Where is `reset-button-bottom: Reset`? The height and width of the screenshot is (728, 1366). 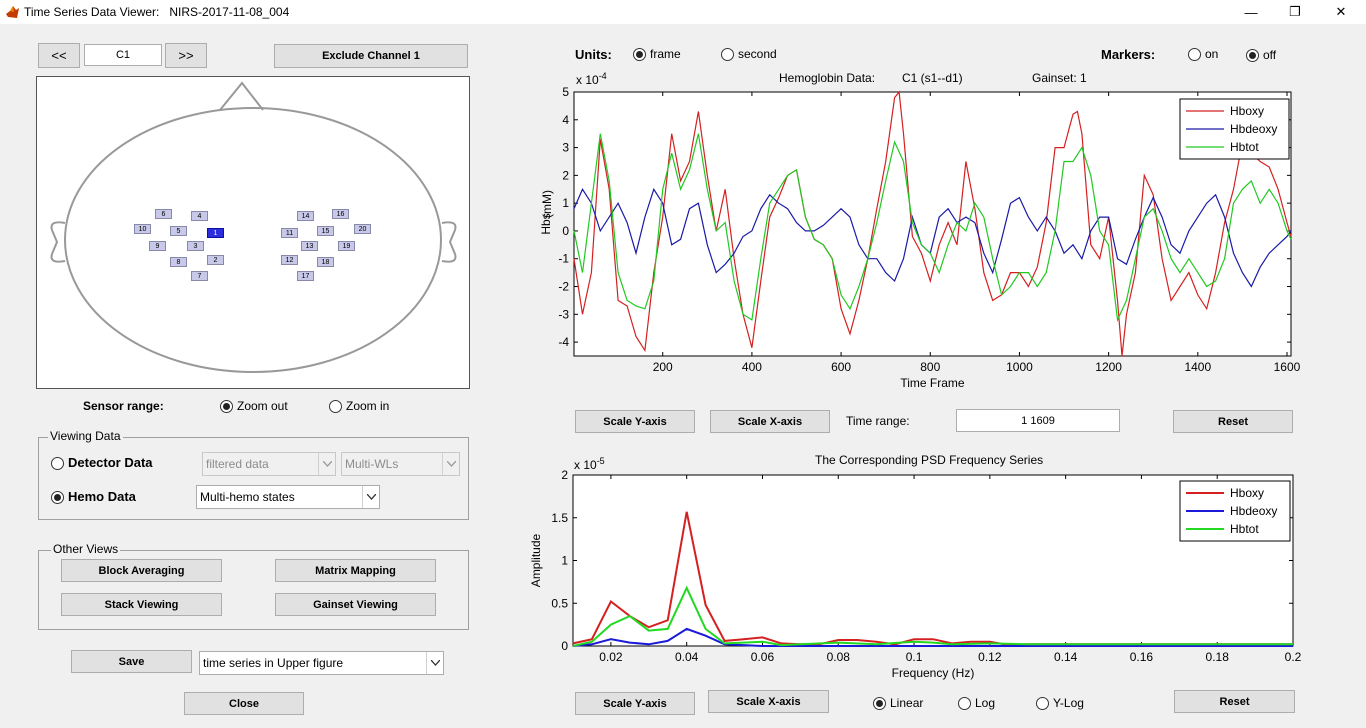
reset-button-bottom: Reset is located at coordinates (1234, 701).